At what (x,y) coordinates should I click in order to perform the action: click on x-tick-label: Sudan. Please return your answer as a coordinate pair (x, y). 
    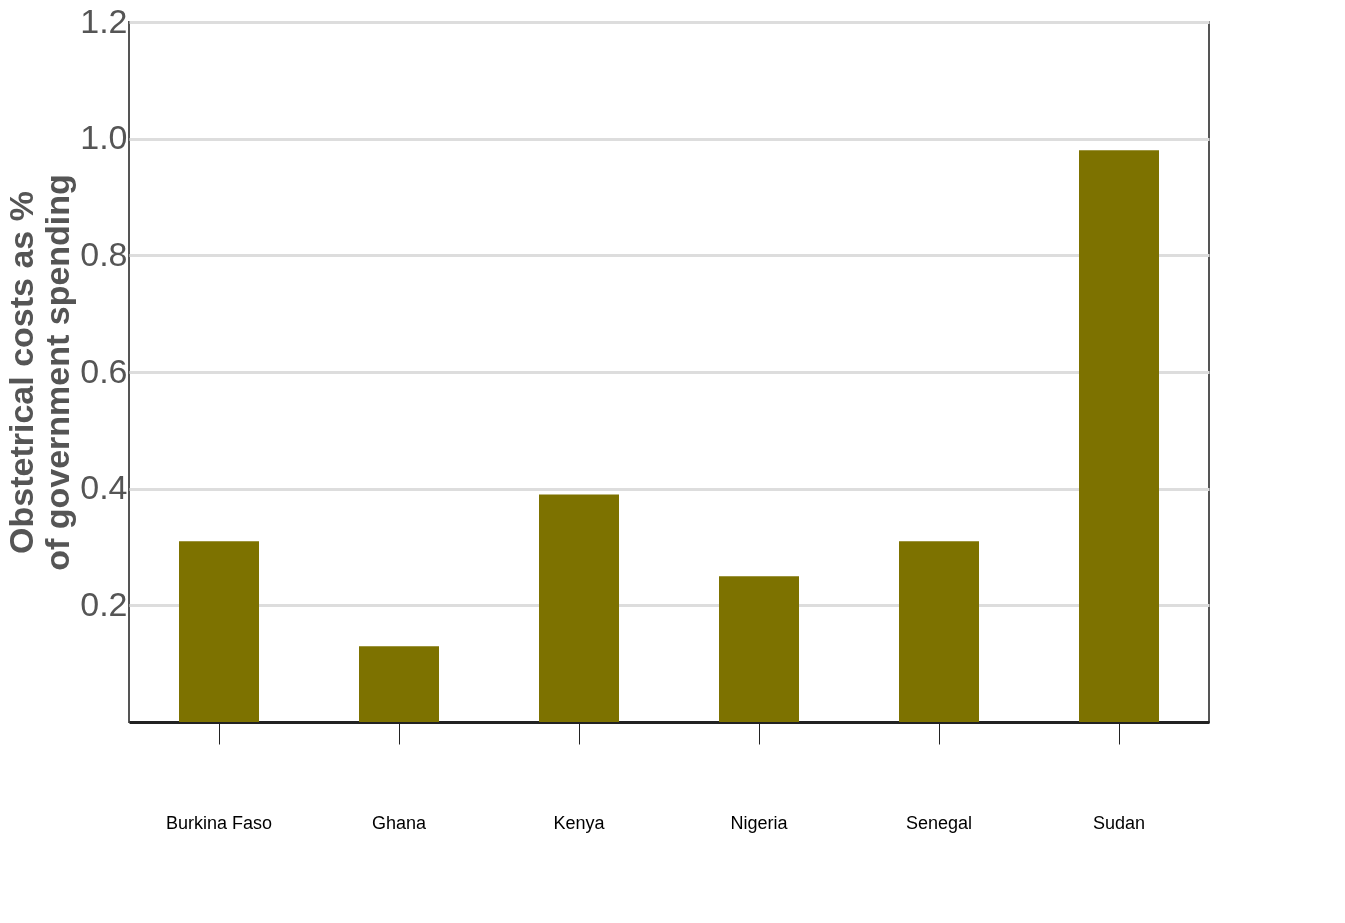
    Looking at the image, I should click on (1119, 822).